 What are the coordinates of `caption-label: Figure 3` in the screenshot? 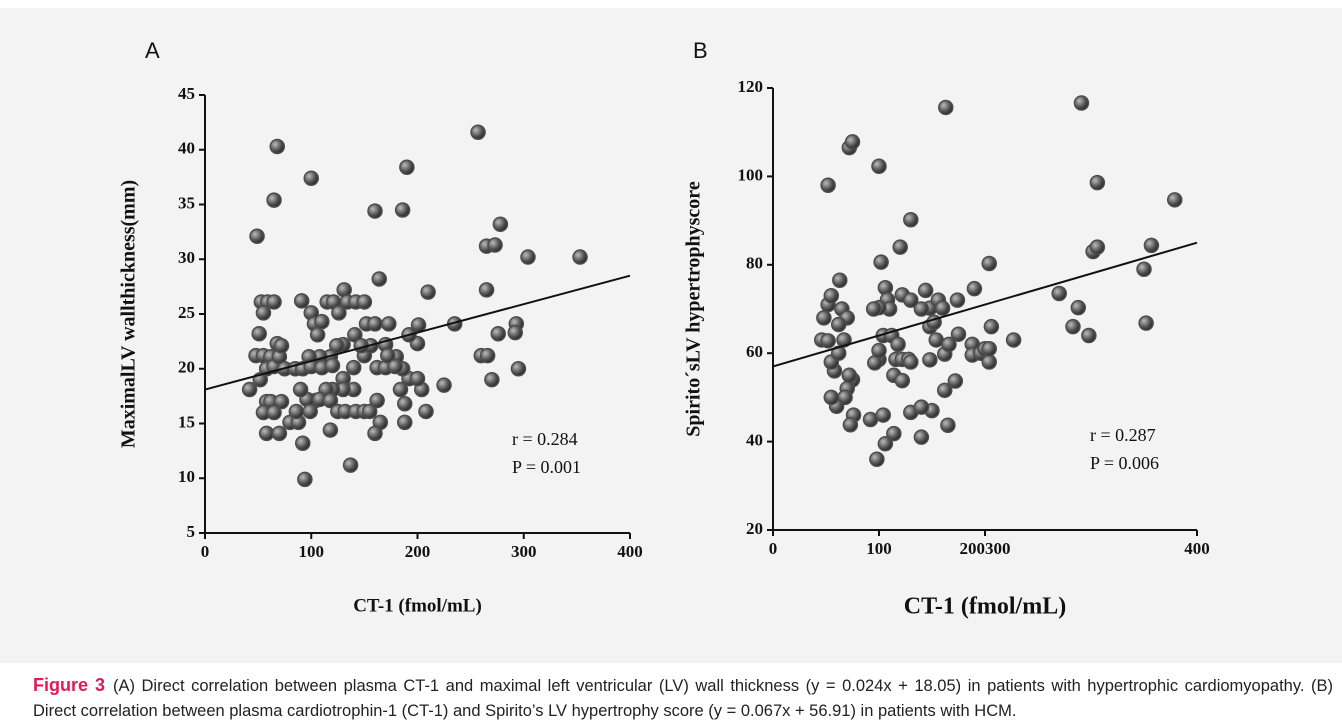 It's located at (69, 685).